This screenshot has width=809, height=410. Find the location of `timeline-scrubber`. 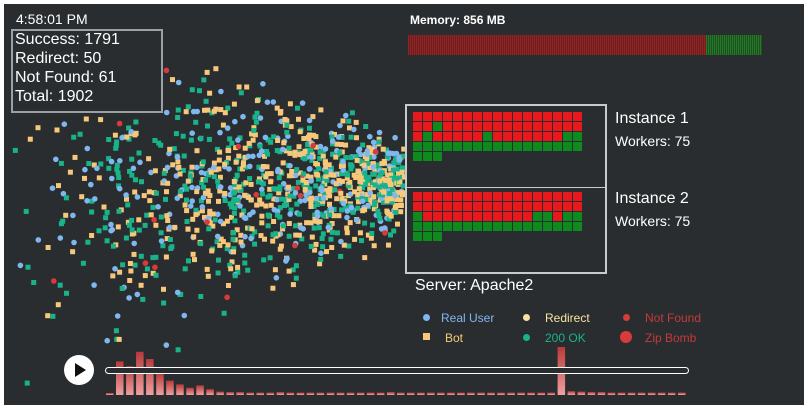

timeline-scrubber is located at coordinates (397, 370).